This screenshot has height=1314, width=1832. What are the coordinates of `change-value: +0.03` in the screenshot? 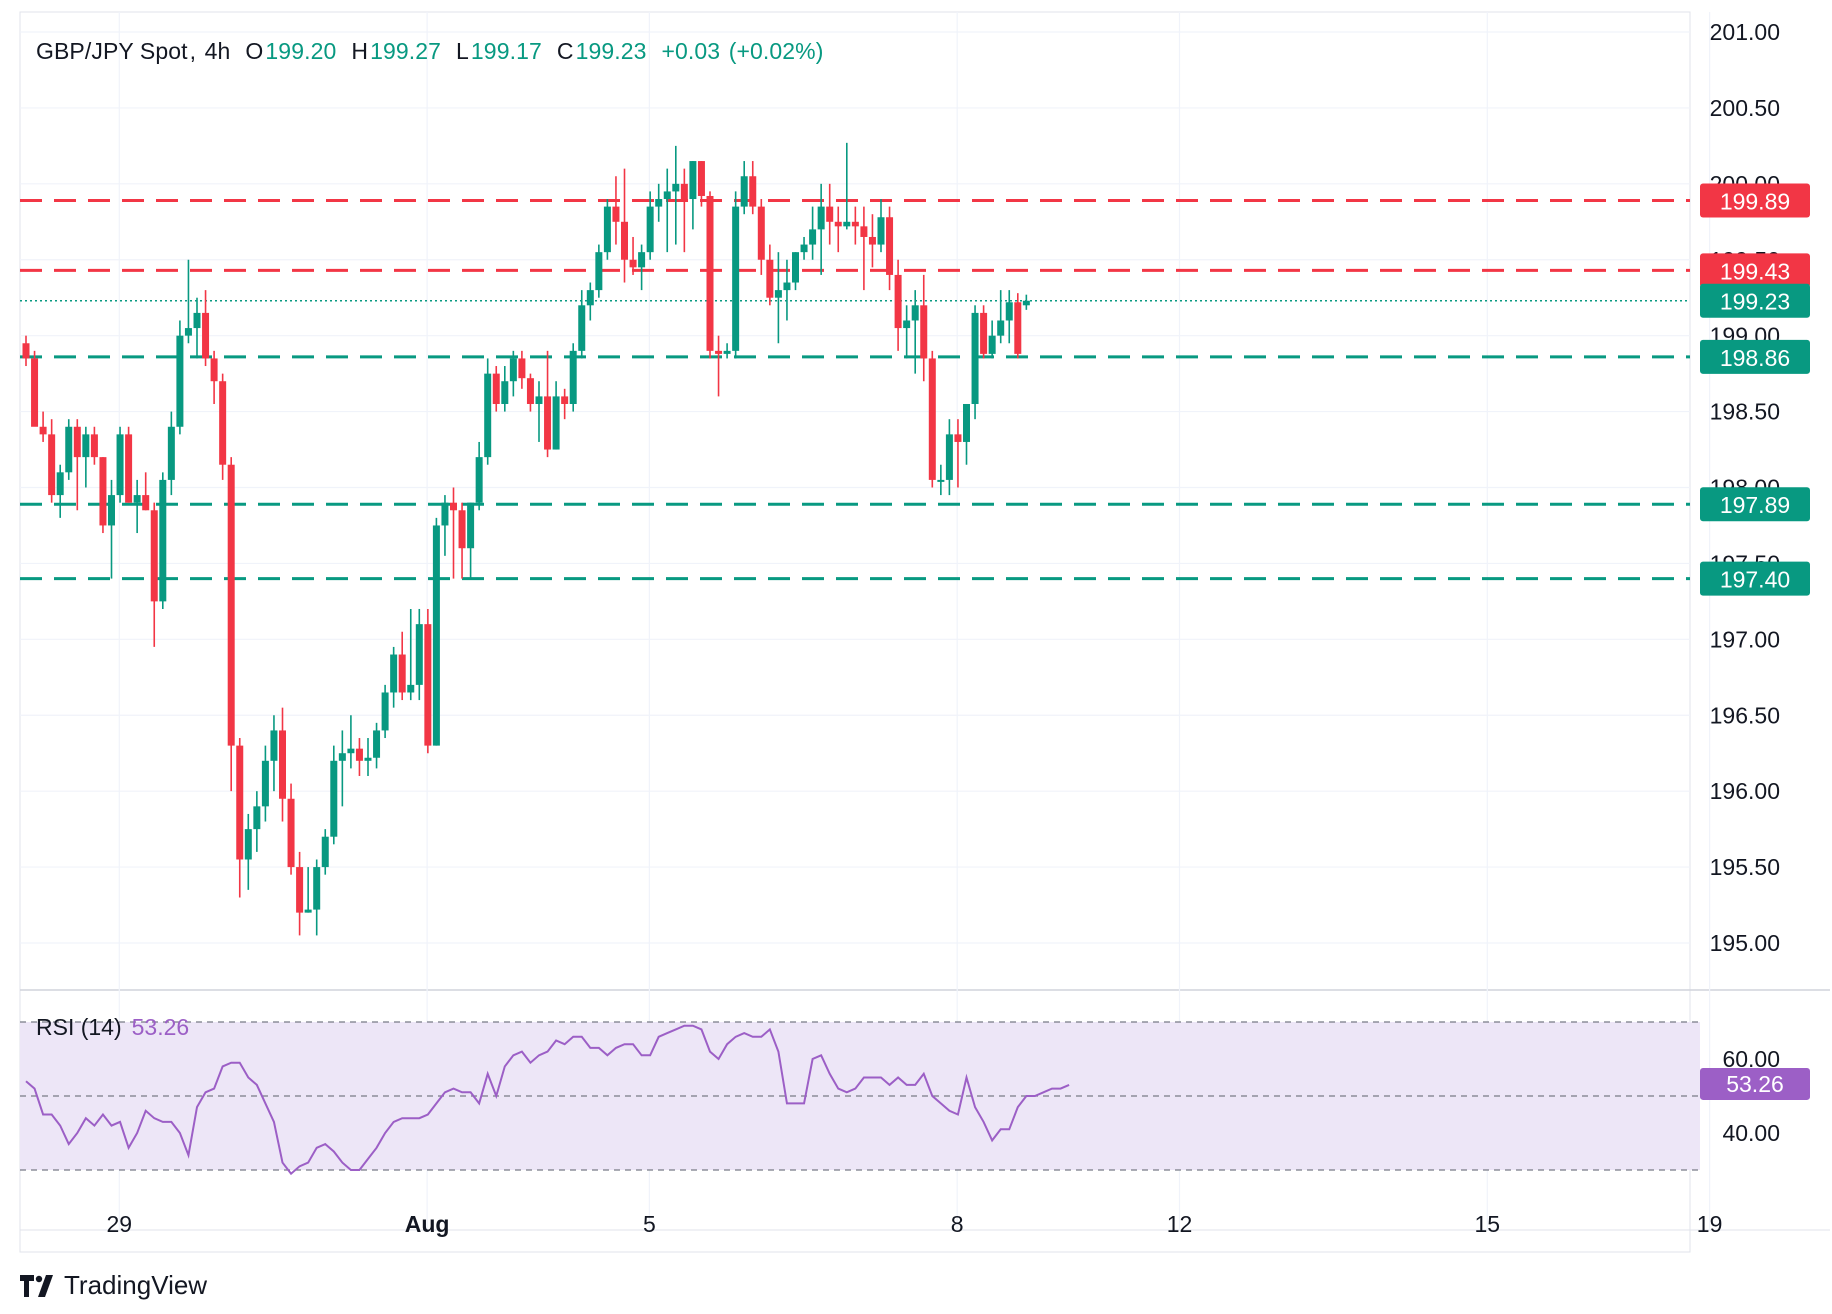 It's located at (691, 51).